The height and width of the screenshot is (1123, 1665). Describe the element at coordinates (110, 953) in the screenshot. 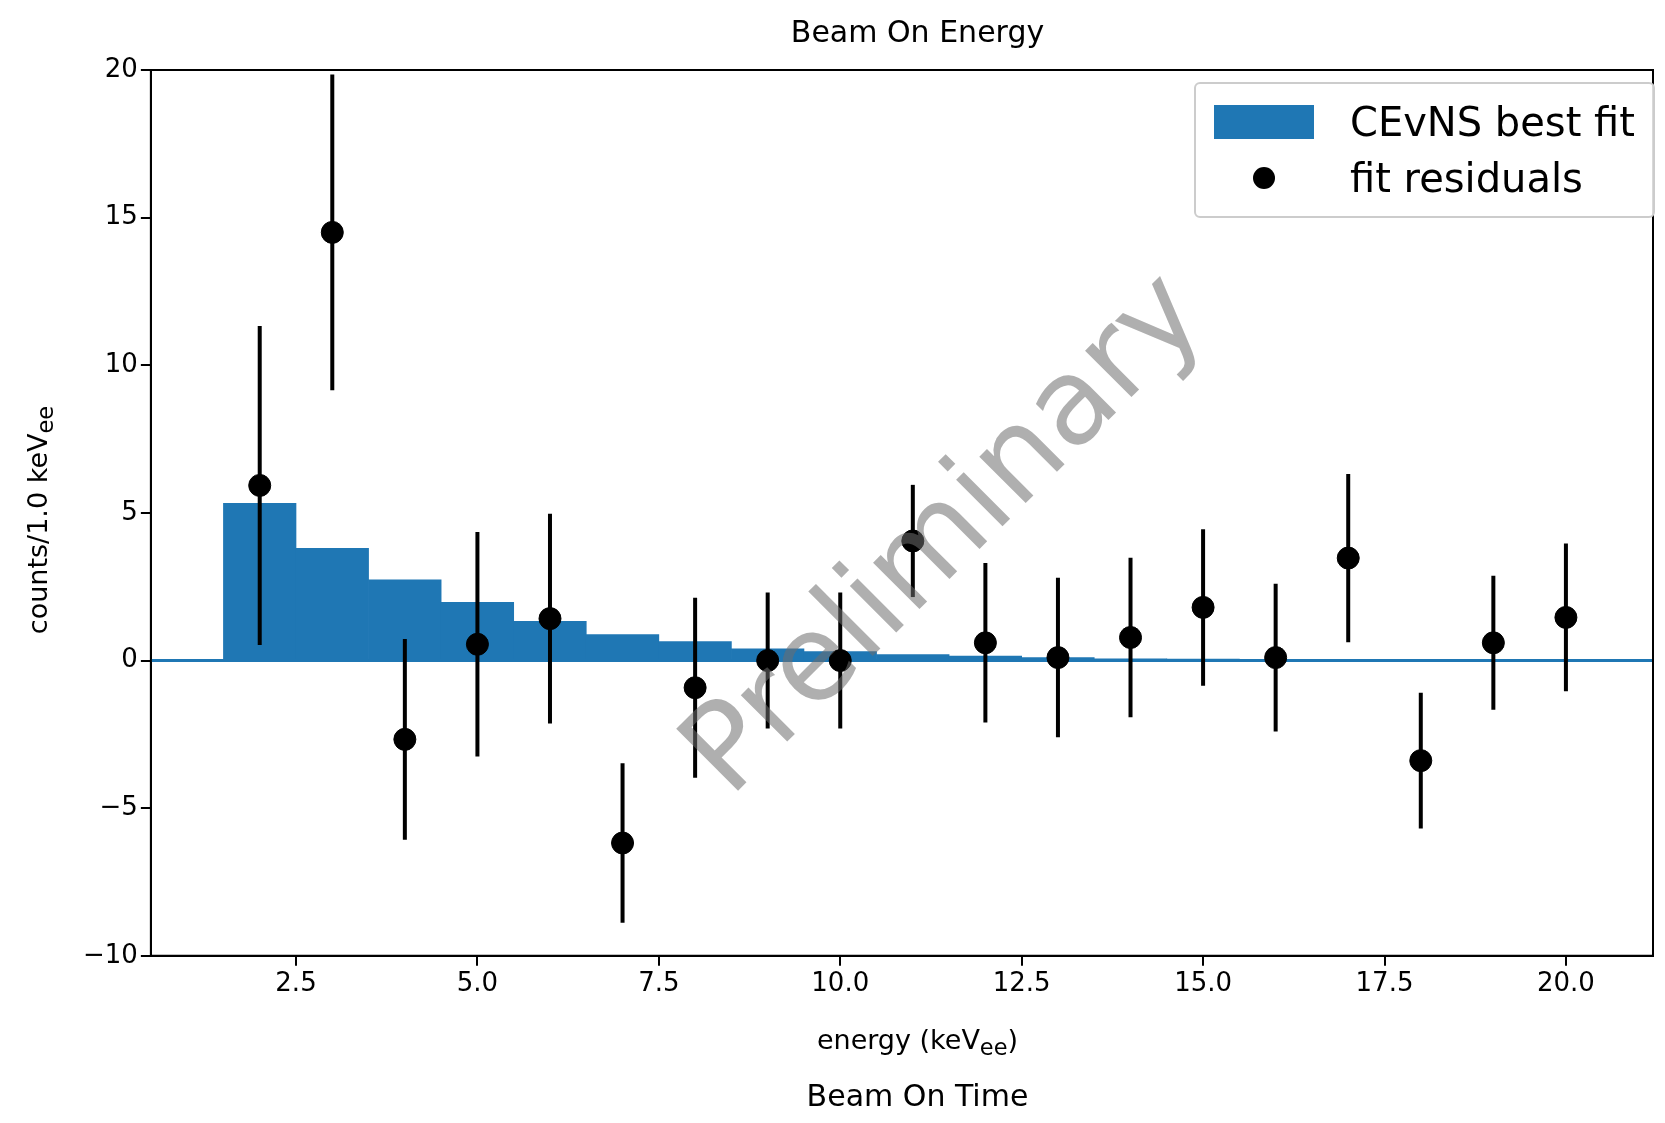

I see `y-tick-label: −10` at that location.